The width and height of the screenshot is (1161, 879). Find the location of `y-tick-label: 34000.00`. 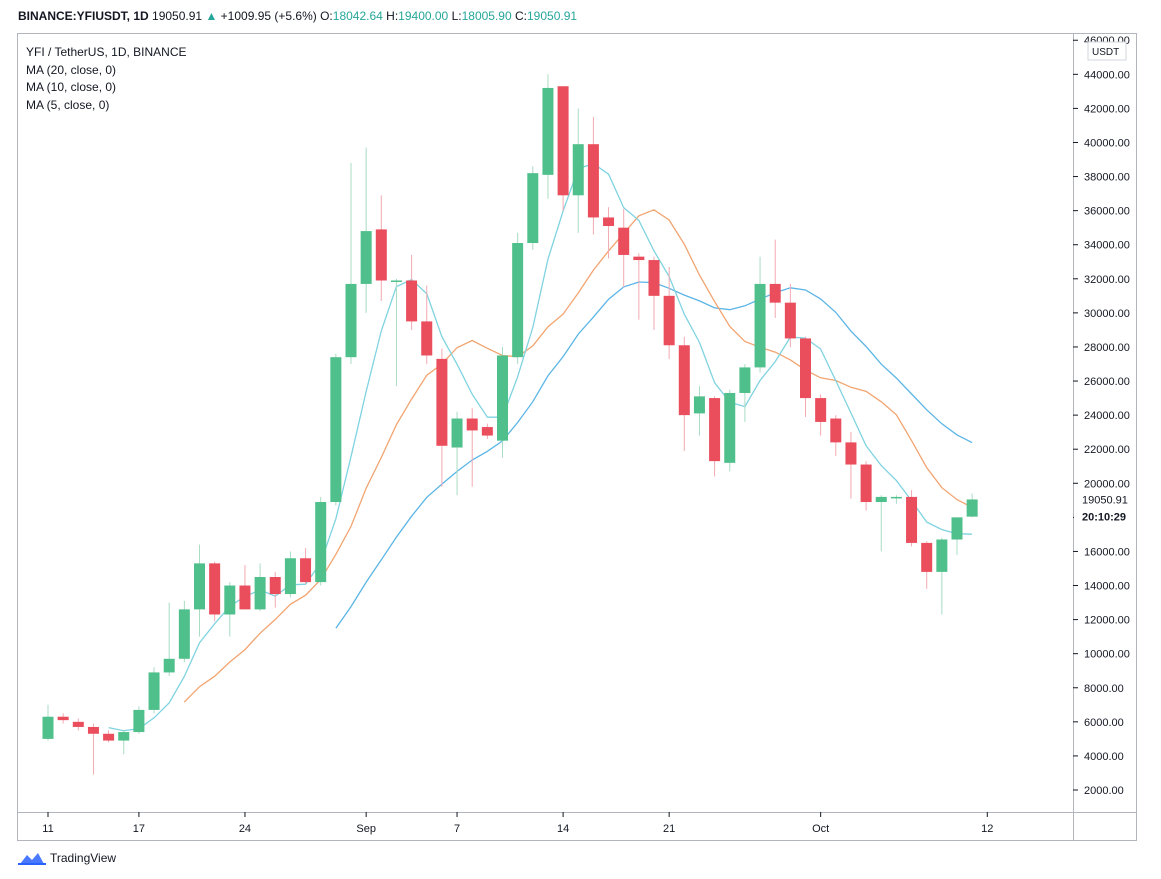

y-tick-label: 34000.00 is located at coordinates (1107, 246).